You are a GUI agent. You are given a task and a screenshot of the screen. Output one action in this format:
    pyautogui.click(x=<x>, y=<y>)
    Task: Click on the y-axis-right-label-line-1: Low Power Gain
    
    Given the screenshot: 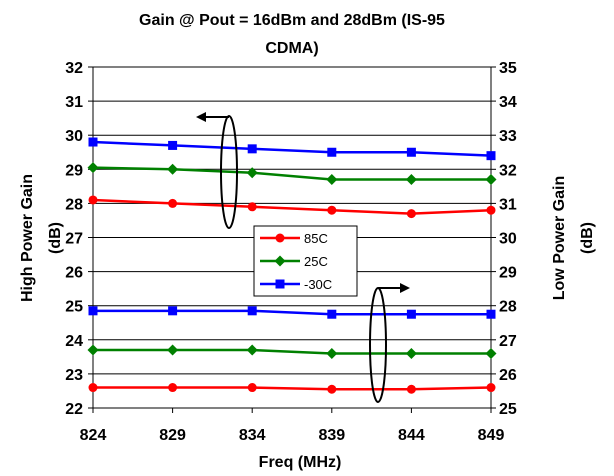 What is the action you would take?
    pyautogui.click(x=559, y=238)
    